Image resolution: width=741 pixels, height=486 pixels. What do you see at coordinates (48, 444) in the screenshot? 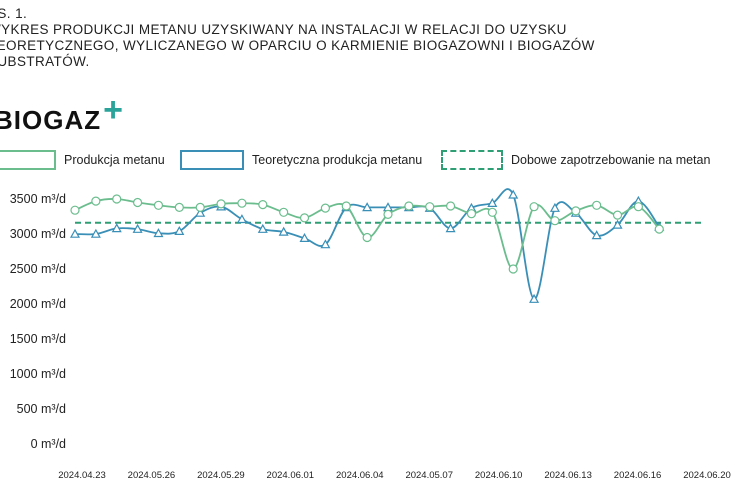
I see `y-tick-label: 0 m³/d` at bounding box center [48, 444].